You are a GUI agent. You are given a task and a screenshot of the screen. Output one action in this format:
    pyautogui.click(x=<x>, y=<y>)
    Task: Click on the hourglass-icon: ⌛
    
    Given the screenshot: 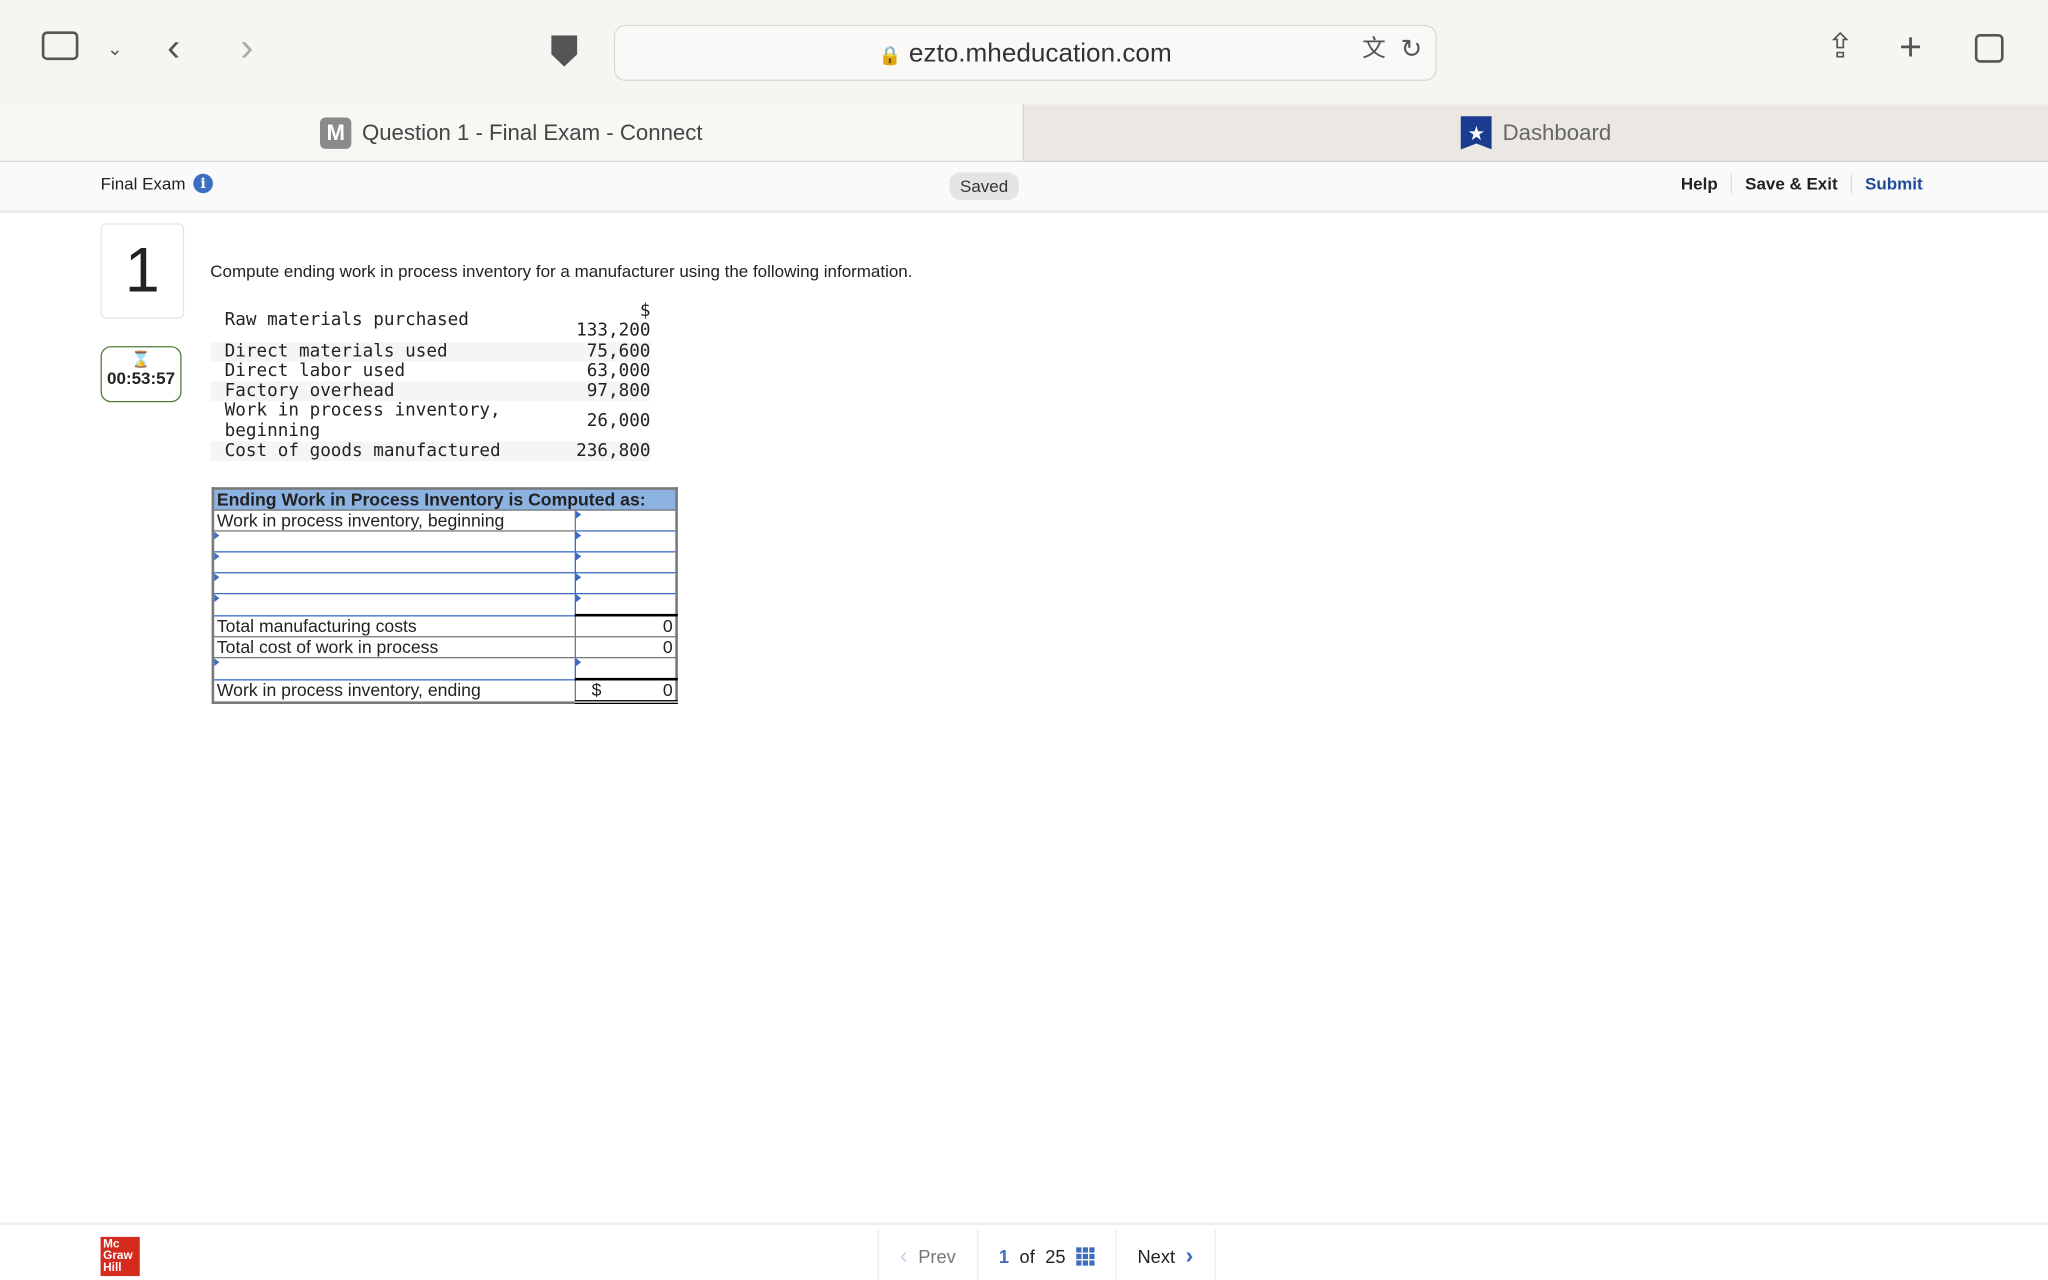 What is the action you would take?
    pyautogui.click(x=141, y=359)
    